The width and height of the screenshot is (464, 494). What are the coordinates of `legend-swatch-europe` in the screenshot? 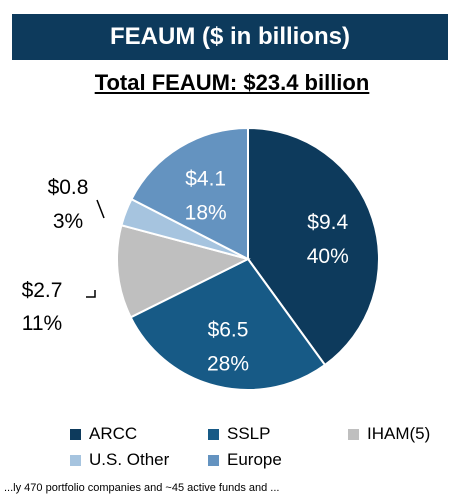 It's located at (213, 460).